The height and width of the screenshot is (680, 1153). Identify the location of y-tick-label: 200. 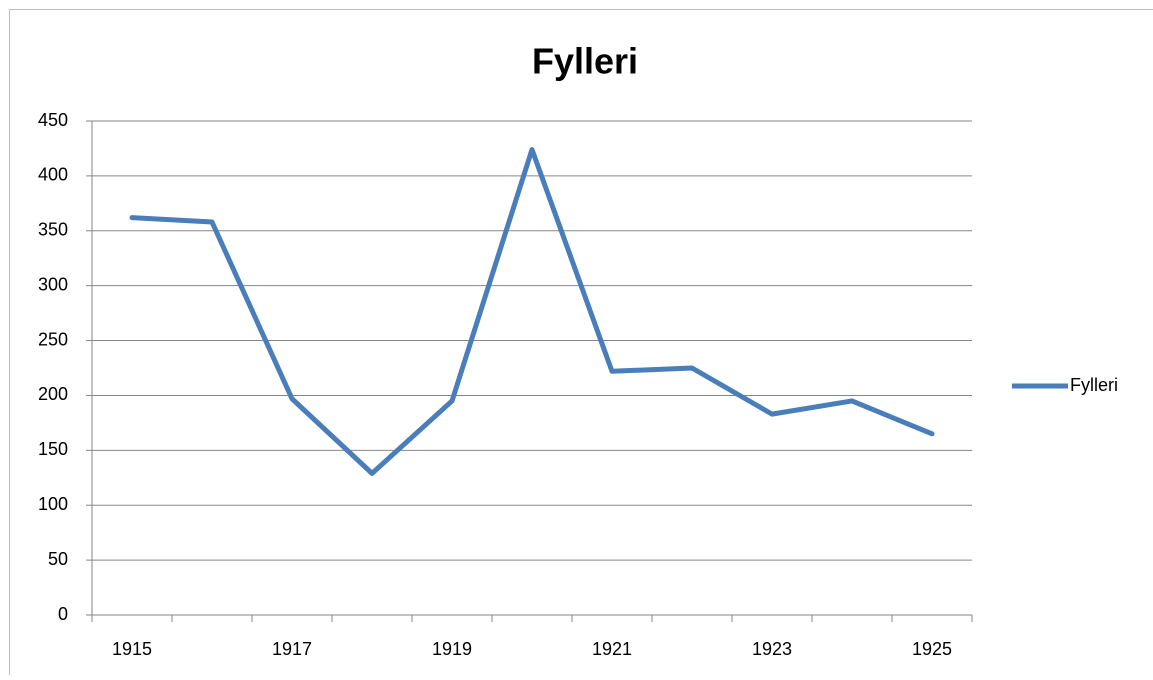
(53, 394).